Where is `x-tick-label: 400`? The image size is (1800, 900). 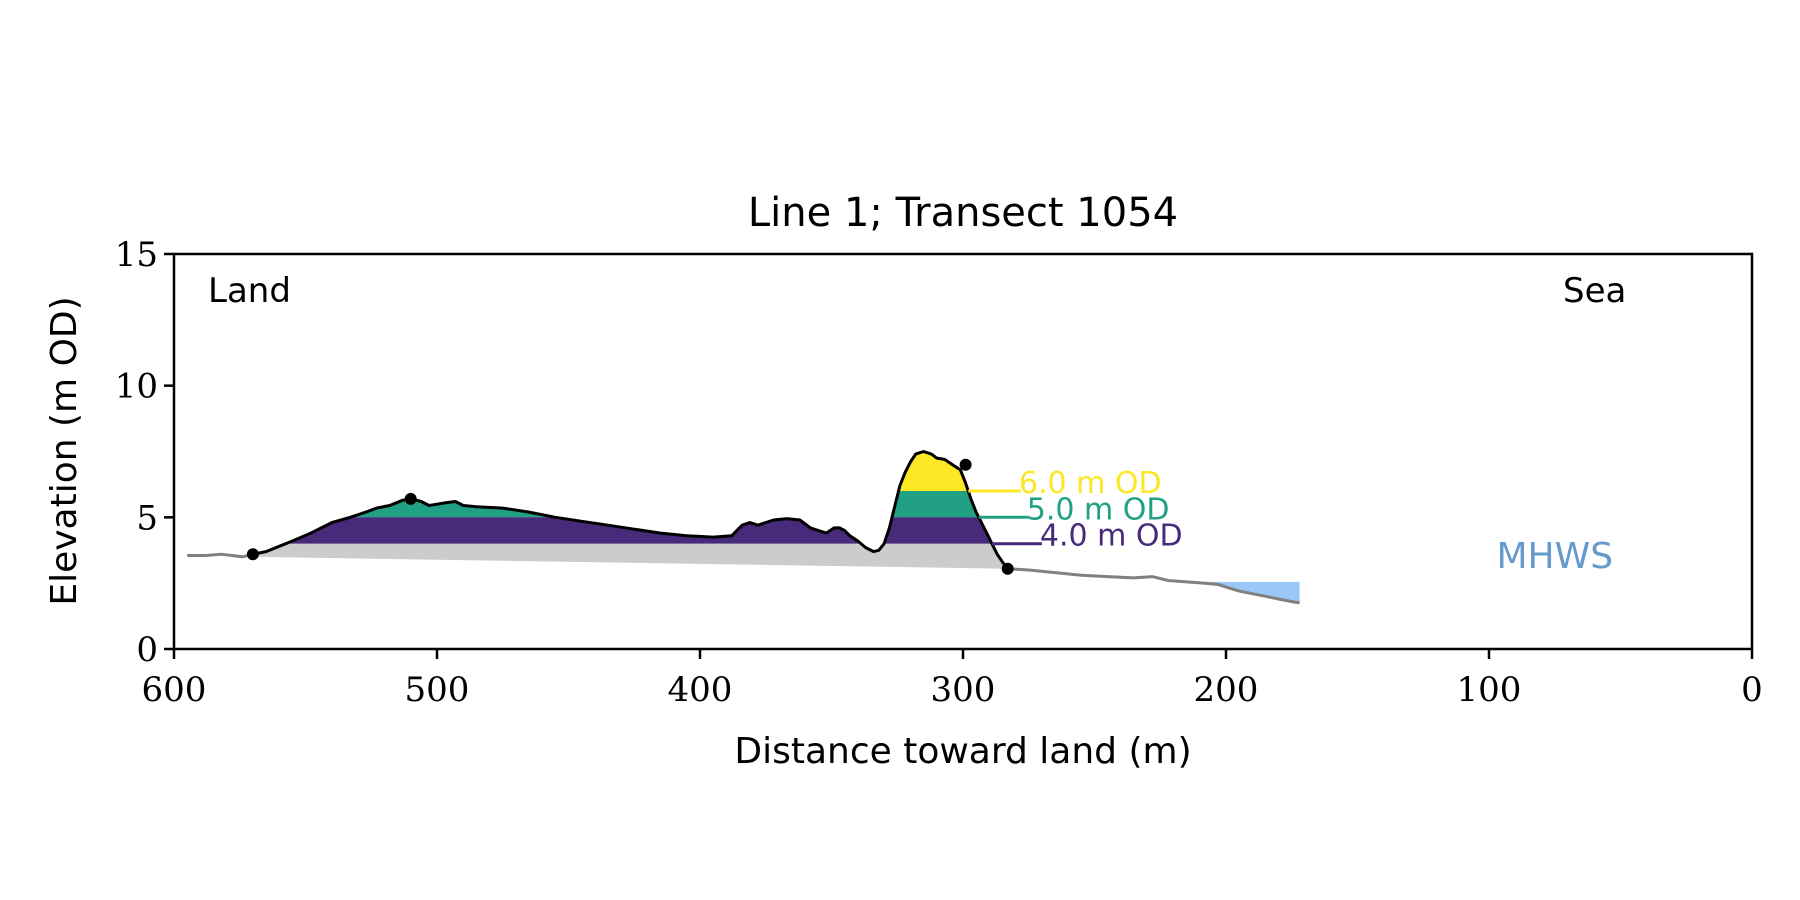
x-tick-label: 400 is located at coordinates (700, 690).